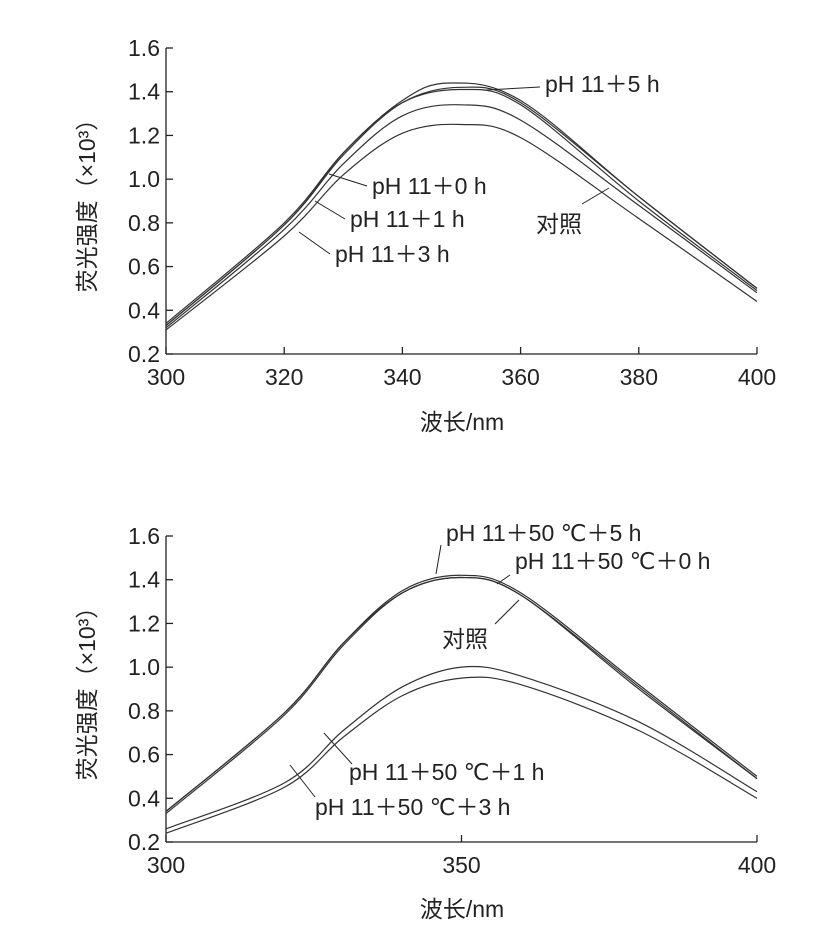  Describe the element at coordinates (543, 533) in the screenshot. I see `series-label-0: pH 11＋50 ℃＋5 h` at that location.